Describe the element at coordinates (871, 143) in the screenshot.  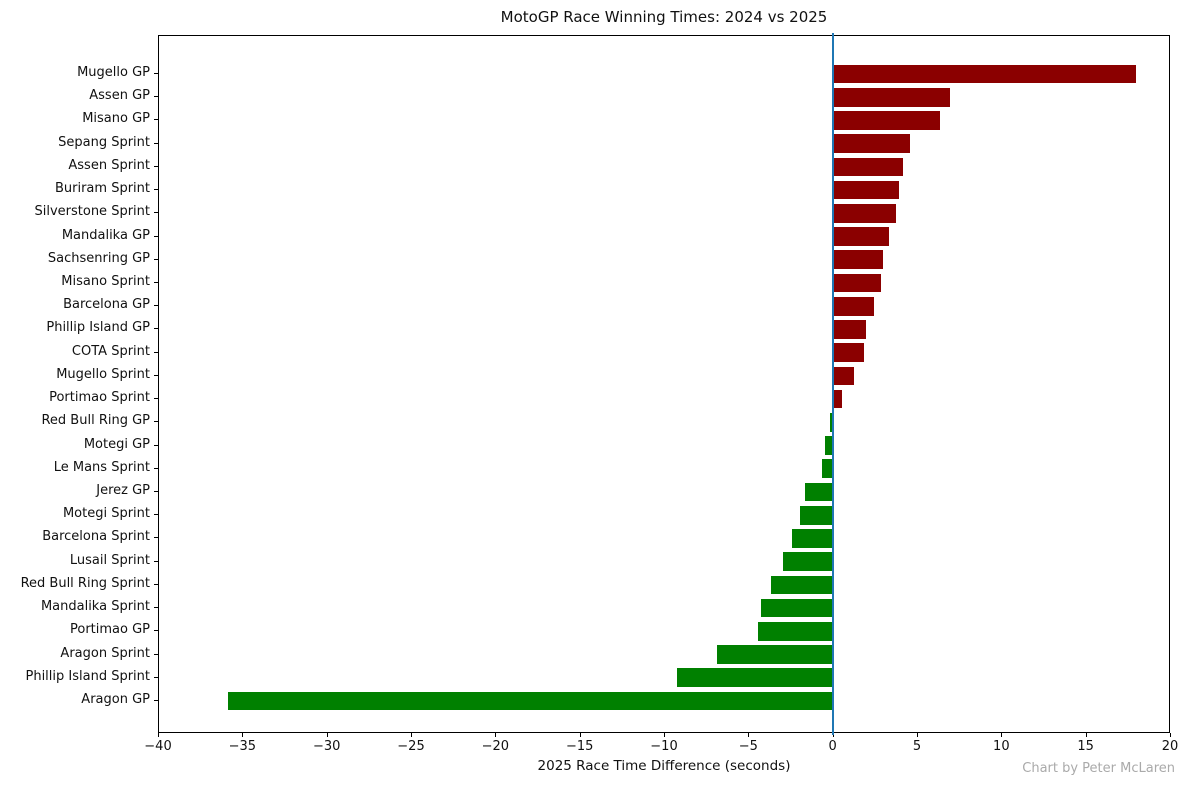
I see `bar-sepang-sprint` at that location.